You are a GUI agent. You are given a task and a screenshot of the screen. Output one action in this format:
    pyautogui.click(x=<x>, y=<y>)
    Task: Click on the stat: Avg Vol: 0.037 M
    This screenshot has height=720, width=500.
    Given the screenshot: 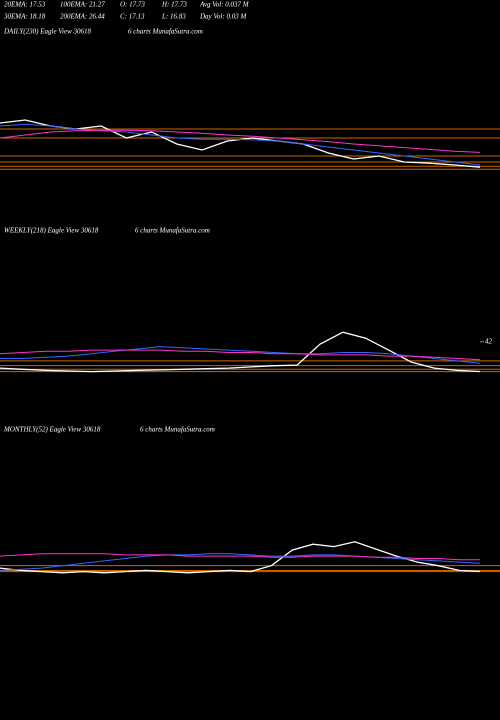 What is the action you would take?
    pyautogui.click(x=224, y=5)
    